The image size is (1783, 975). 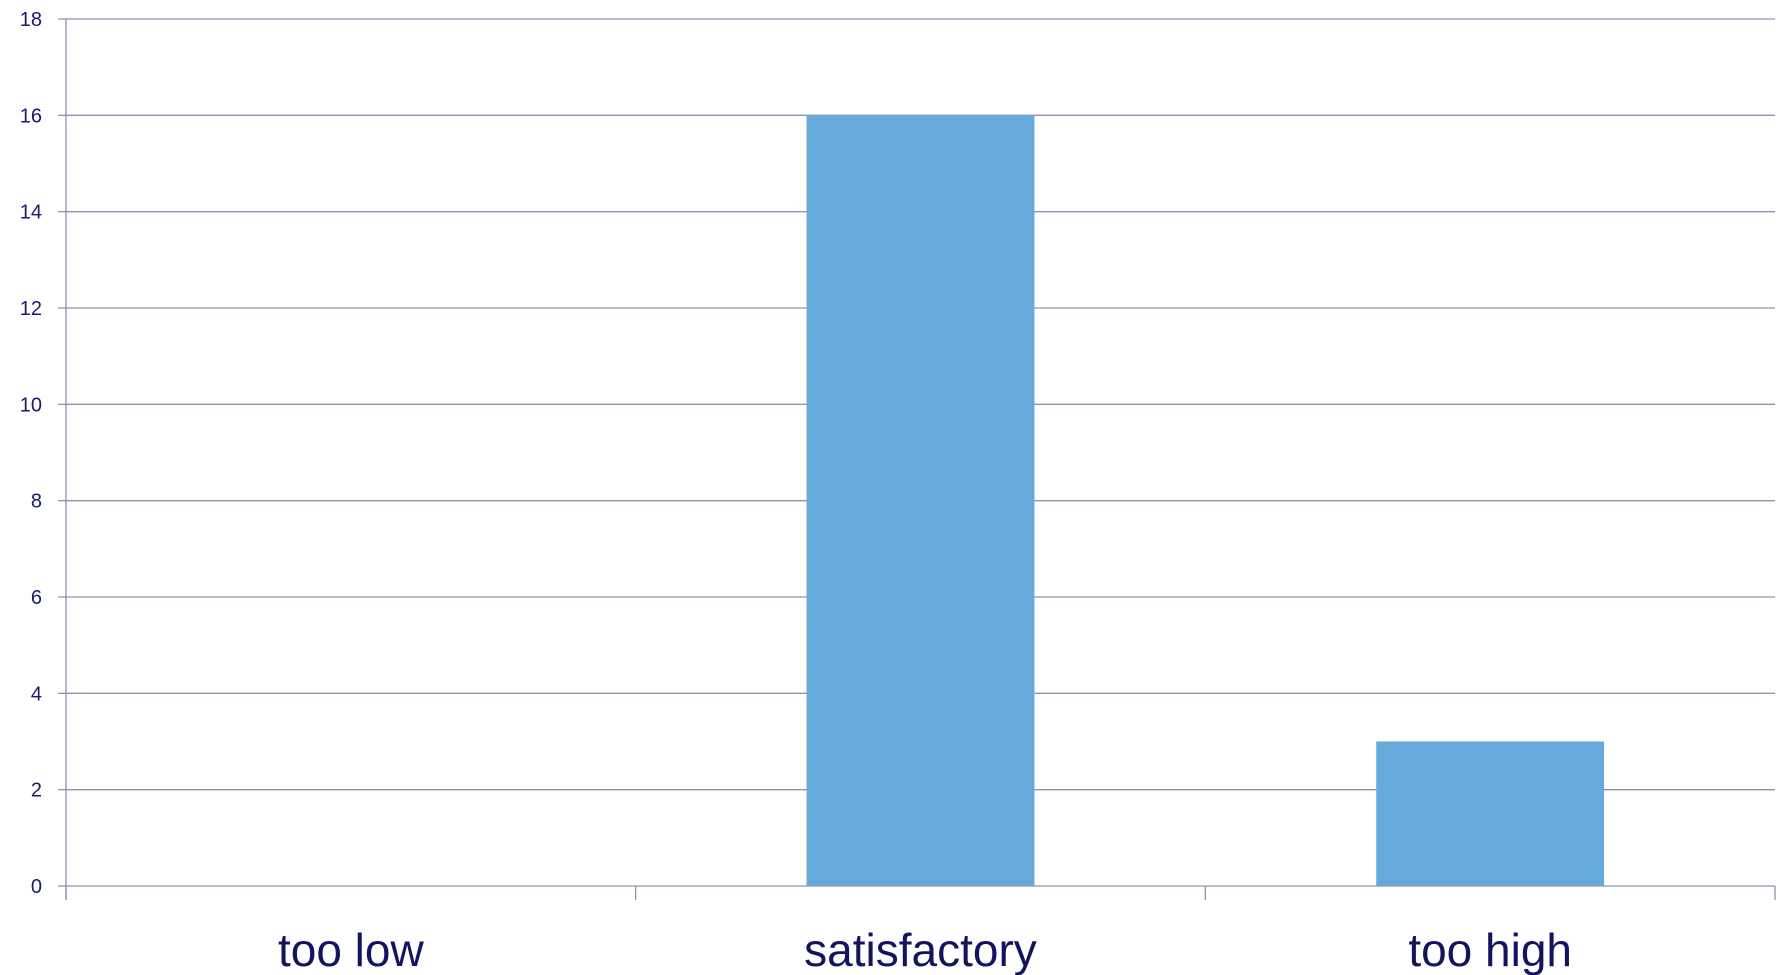 I want to click on y-tick-label: 4, so click(x=36, y=694).